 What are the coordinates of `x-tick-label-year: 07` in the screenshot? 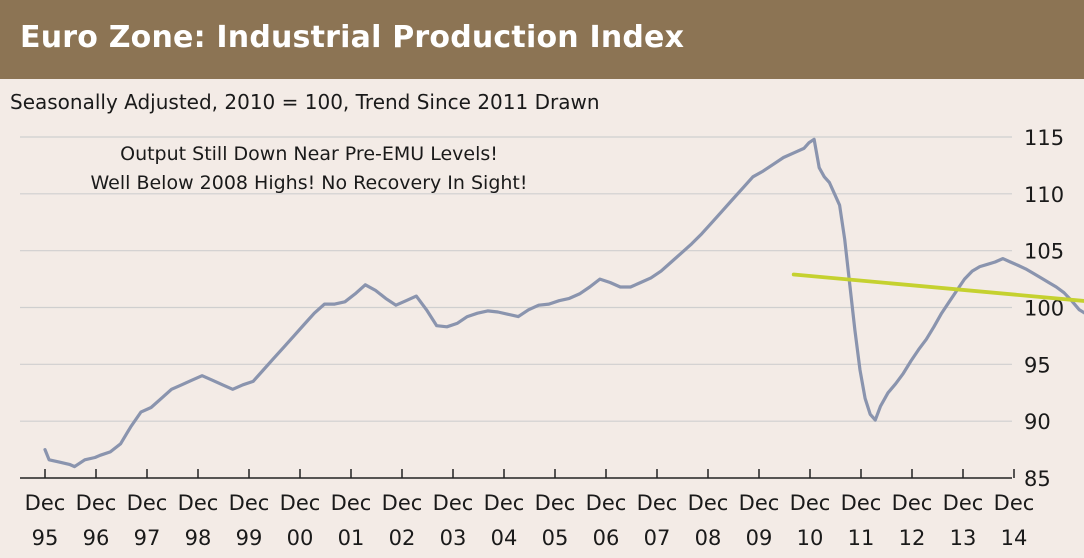 It's located at (657, 538).